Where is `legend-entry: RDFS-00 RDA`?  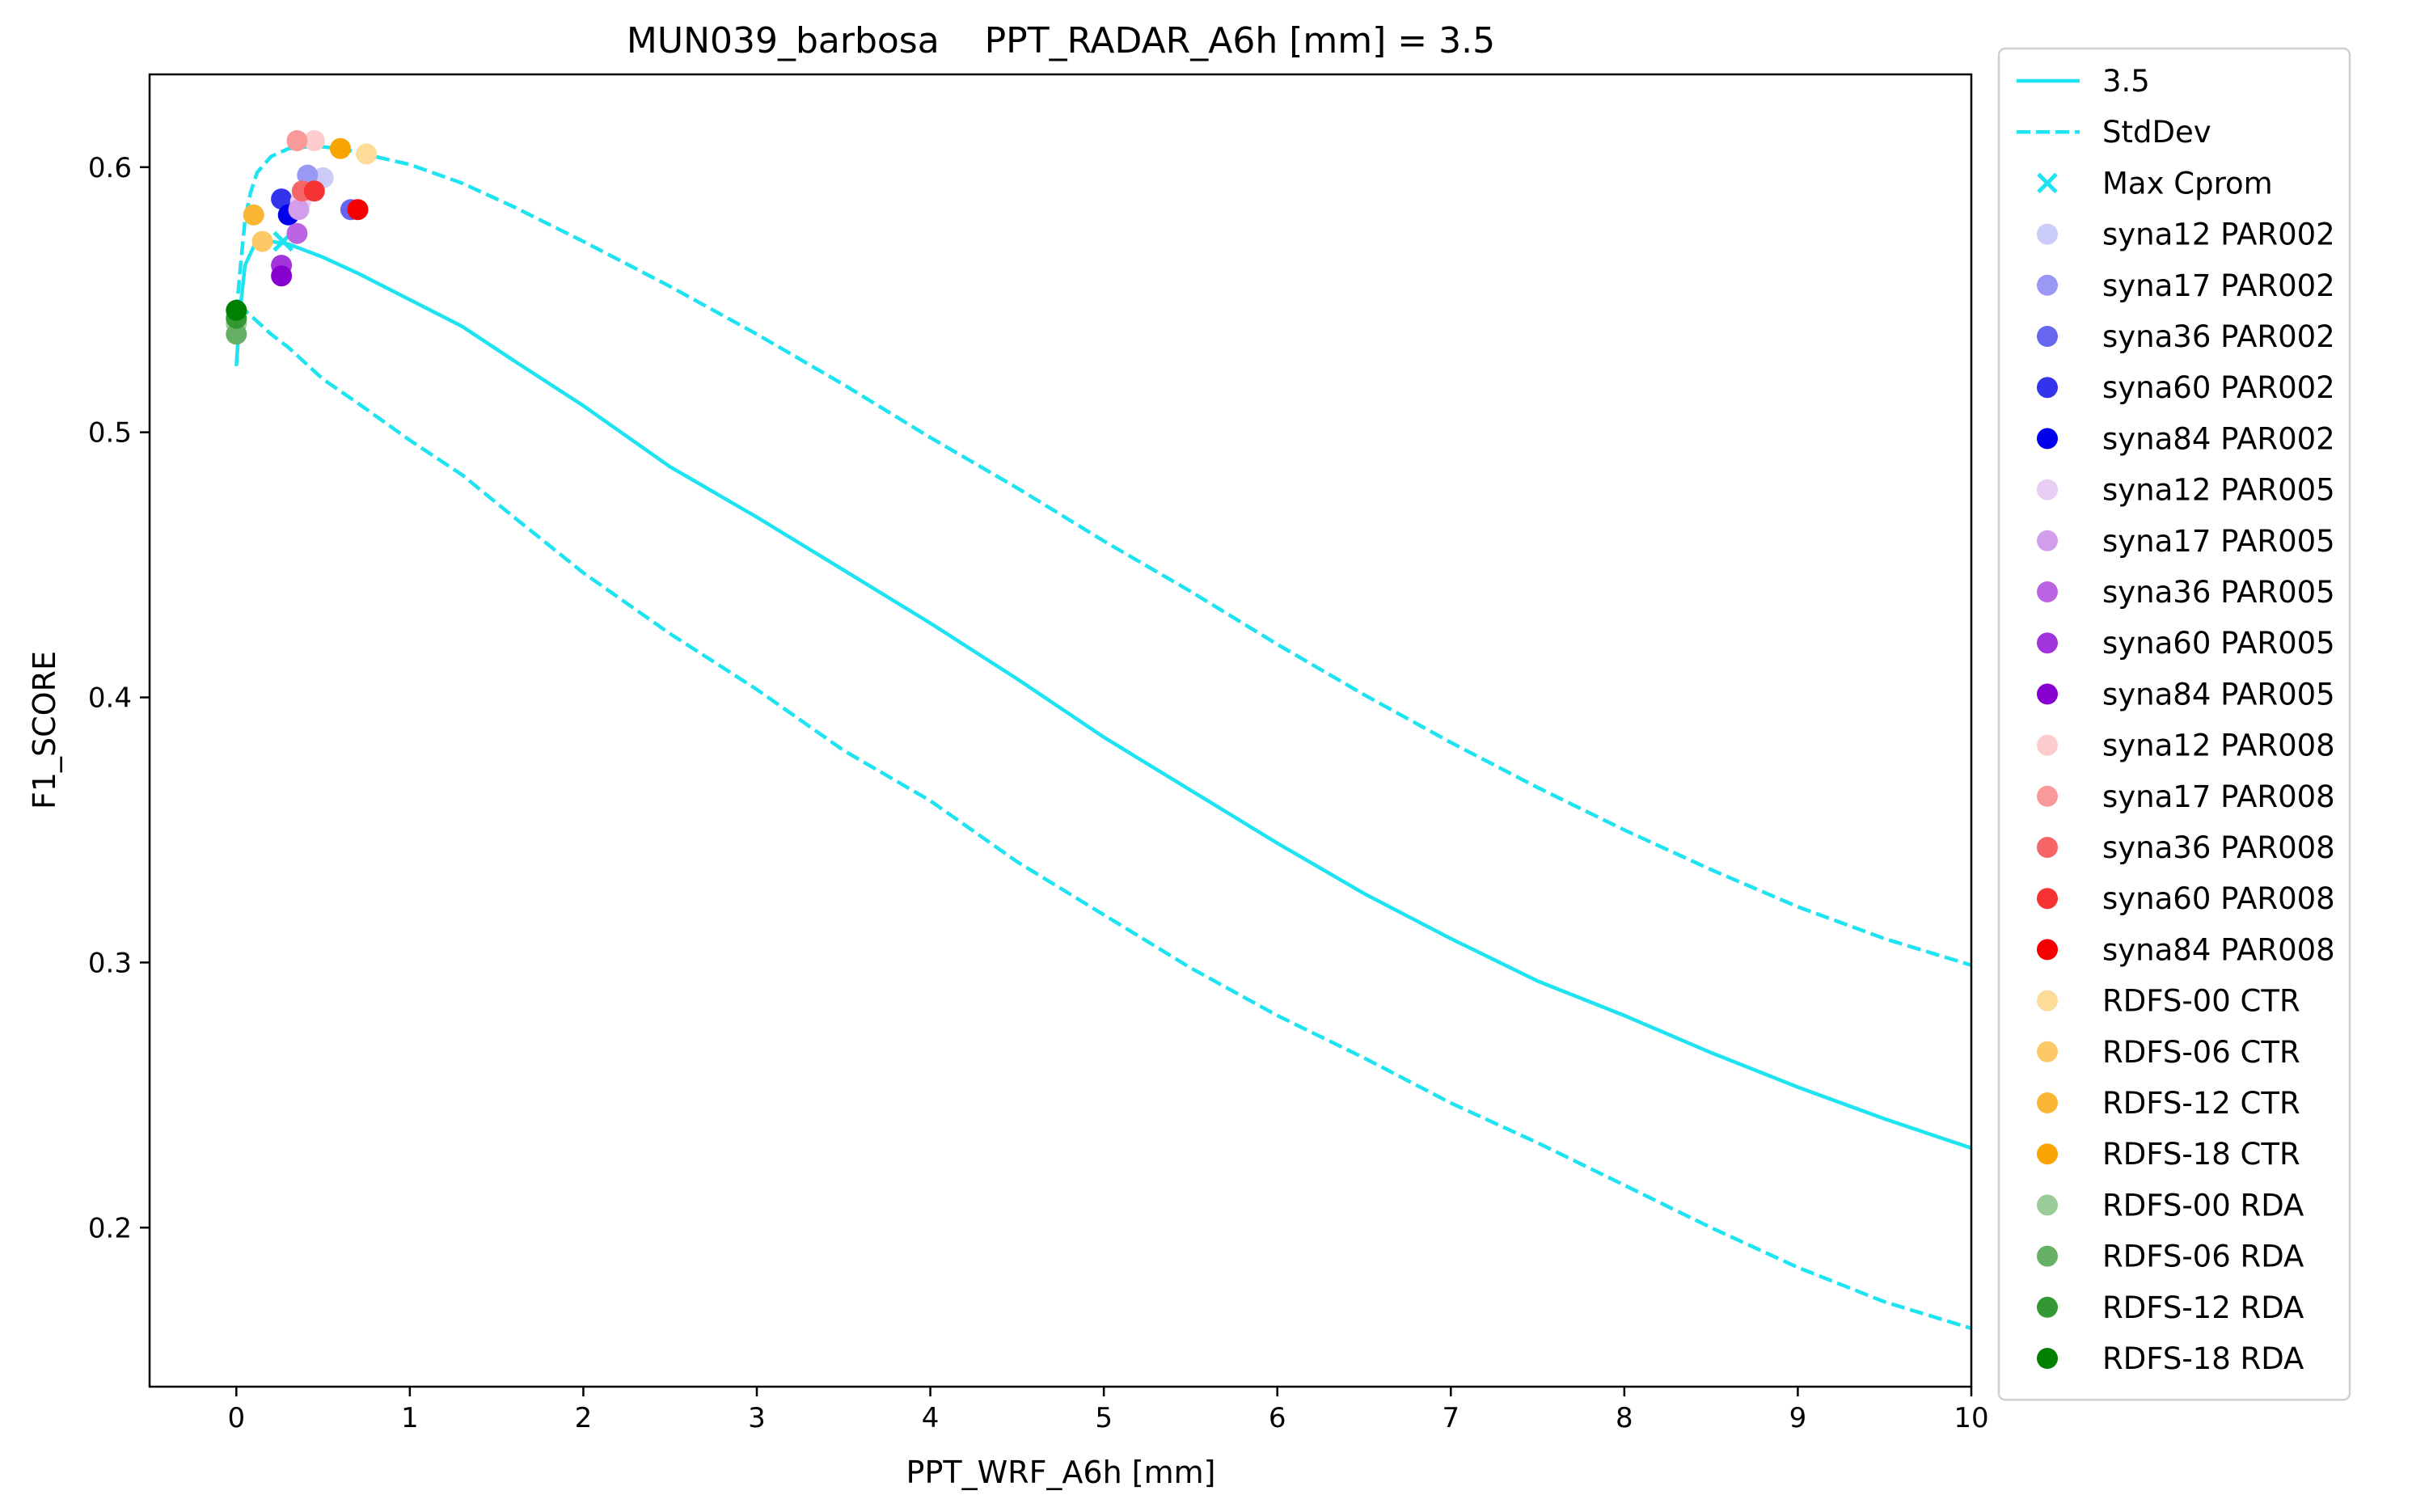 legend-entry: RDFS-00 RDA is located at coordinates (2170, 1205).